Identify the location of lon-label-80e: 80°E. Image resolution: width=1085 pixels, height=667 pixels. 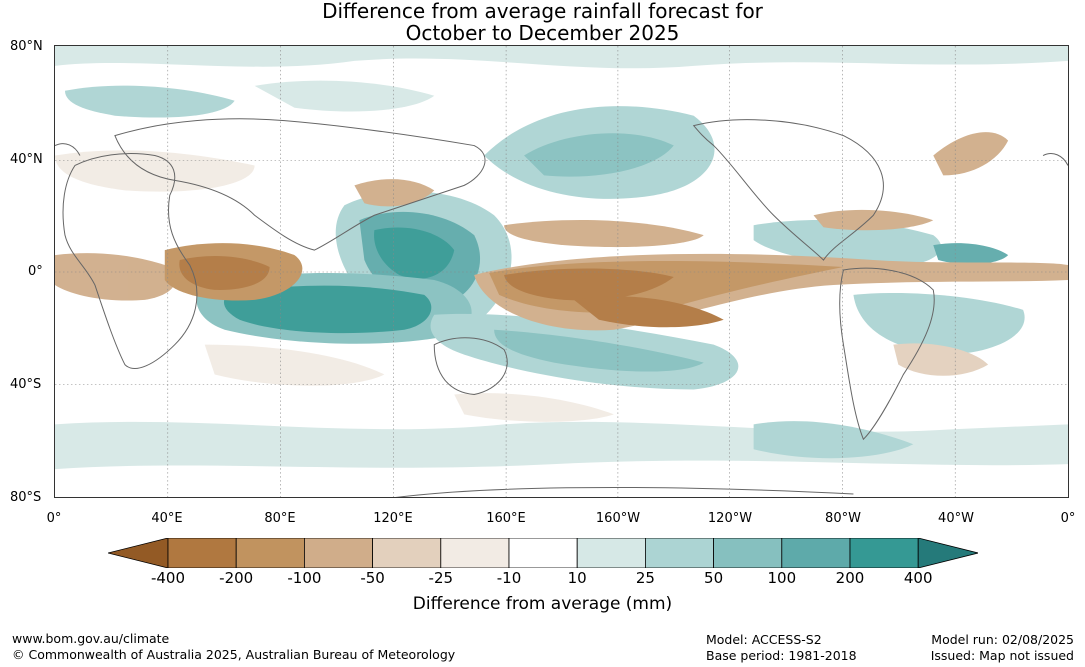
(280, 518).